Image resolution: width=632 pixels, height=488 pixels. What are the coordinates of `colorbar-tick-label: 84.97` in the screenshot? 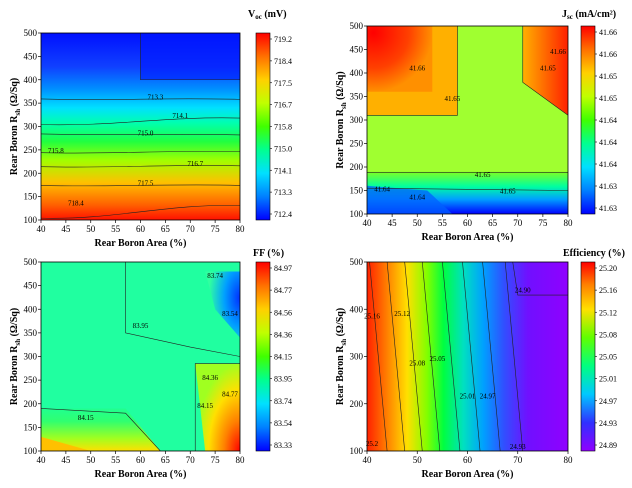 It's located at (283, 268).